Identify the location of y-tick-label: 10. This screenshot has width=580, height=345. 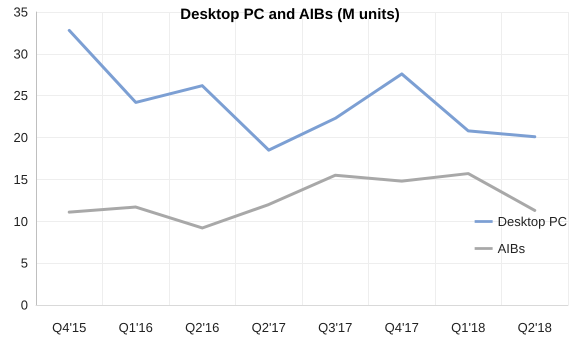
(21, 221).